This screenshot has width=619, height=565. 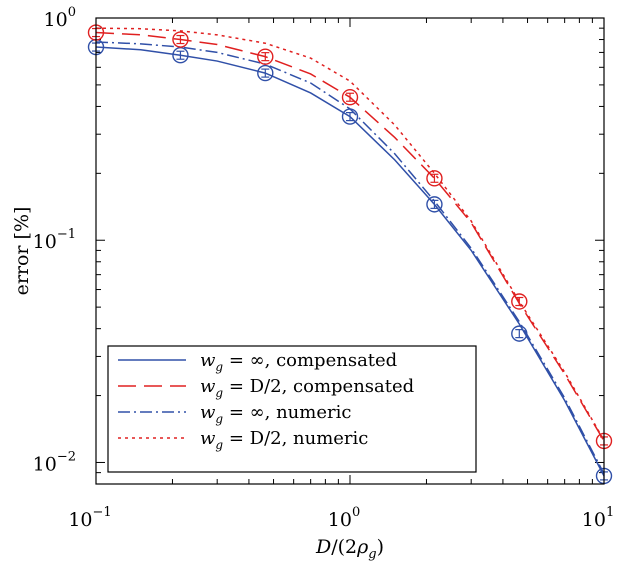 I want to click on y-tick-labels: 10⁻² 10⁻¹ 10⁰, so click(x=54, y=240).